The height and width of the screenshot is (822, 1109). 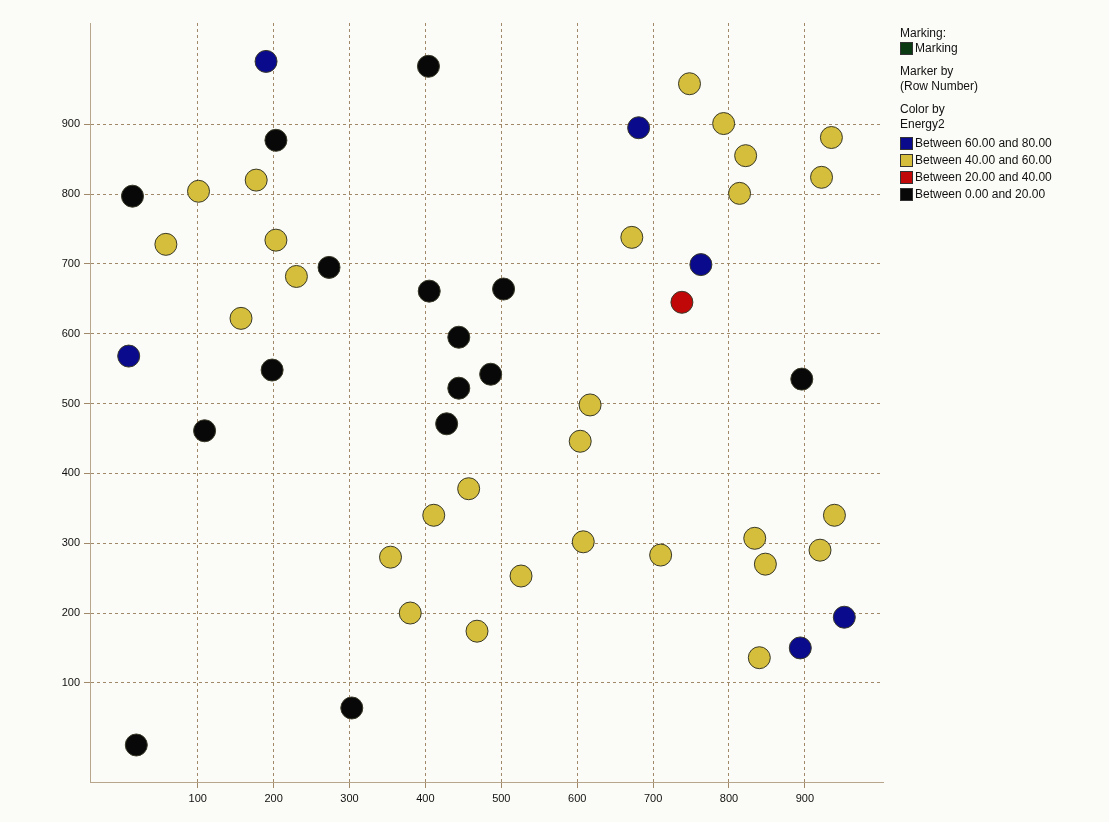 What do you see at coordinates (70, 542) in the screenshot?
I see `y-tick-label: 300` at bounding box center [70, 542].